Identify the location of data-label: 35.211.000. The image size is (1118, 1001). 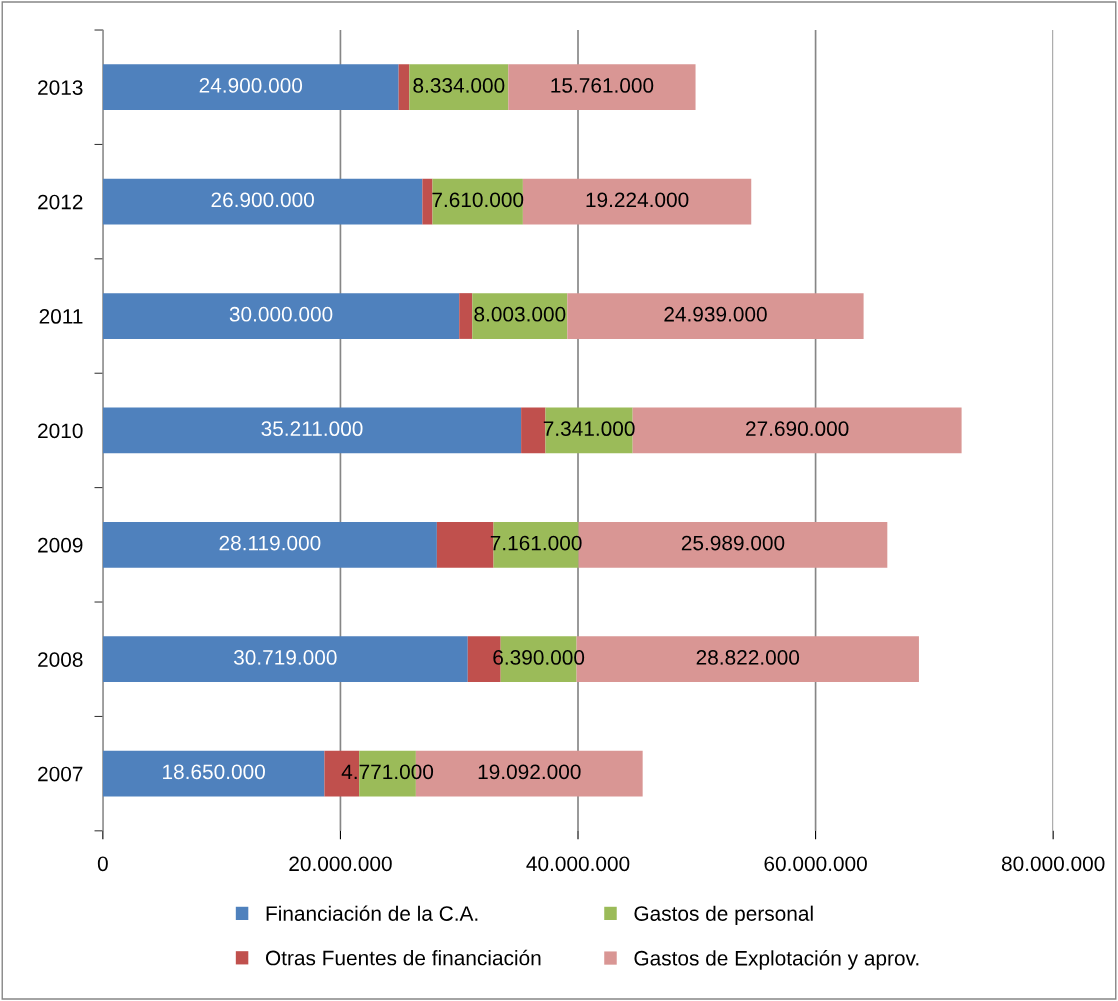
(312, 429).